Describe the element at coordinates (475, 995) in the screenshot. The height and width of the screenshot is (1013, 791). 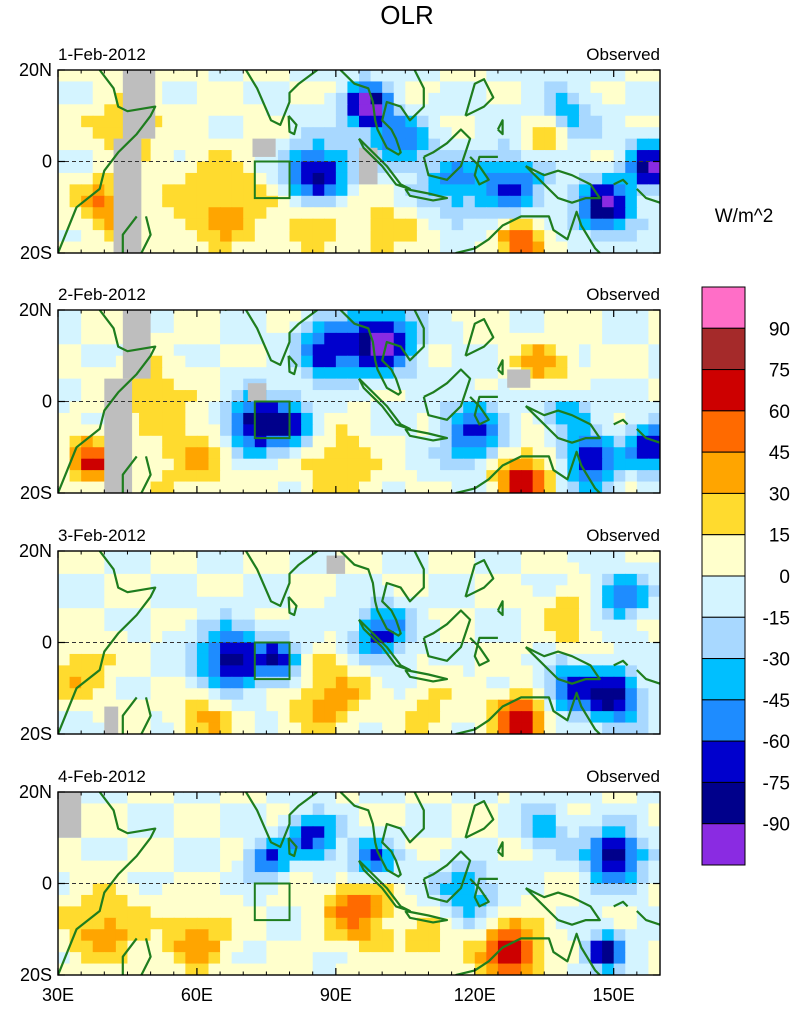
I see `x-tick-label: 120E` at that location.